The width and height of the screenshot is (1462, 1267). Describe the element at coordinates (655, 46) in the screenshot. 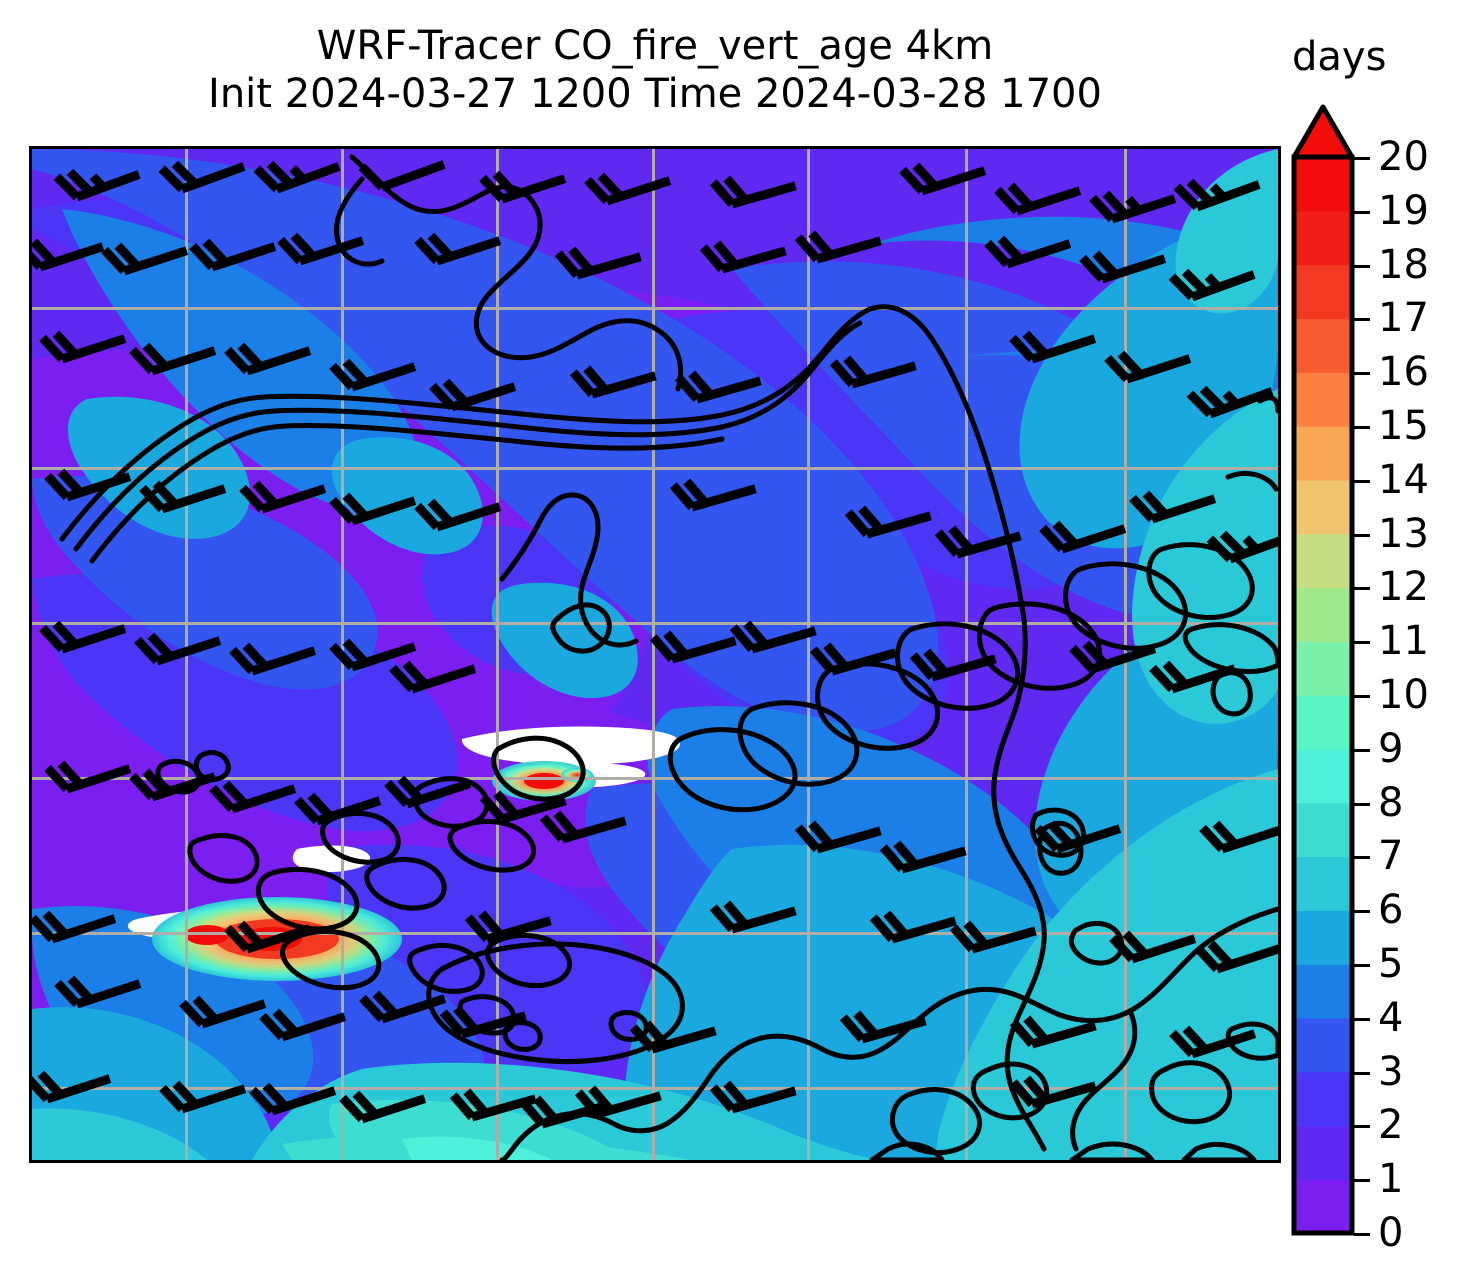

I see `title-line-1: WRF-Tracer CO_fire_vert_age 4km` at that location.